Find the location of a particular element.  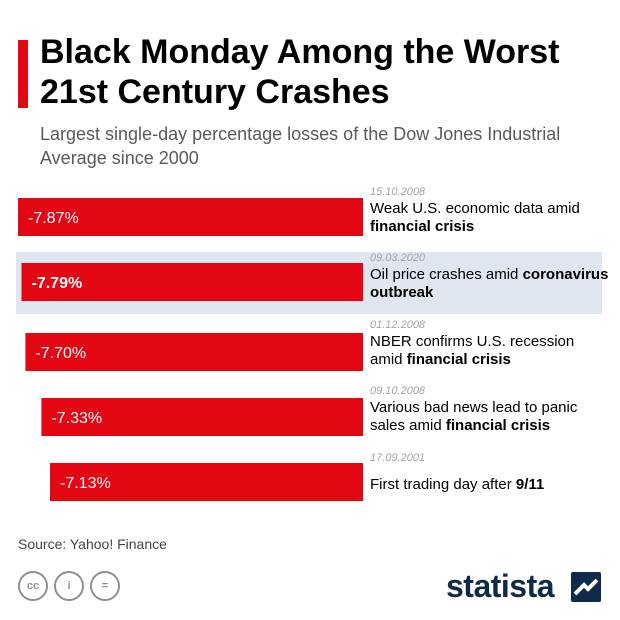

event-description-emphasis: coronavirus outbreak is located at coordinates (489, 283).